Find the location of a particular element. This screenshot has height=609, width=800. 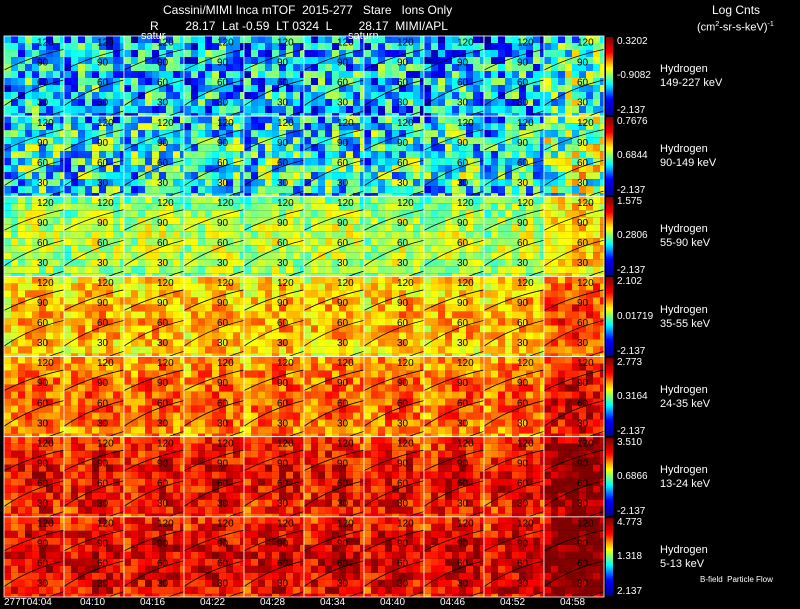

units-title: Log Cnts is located at coordinates (736, 10).